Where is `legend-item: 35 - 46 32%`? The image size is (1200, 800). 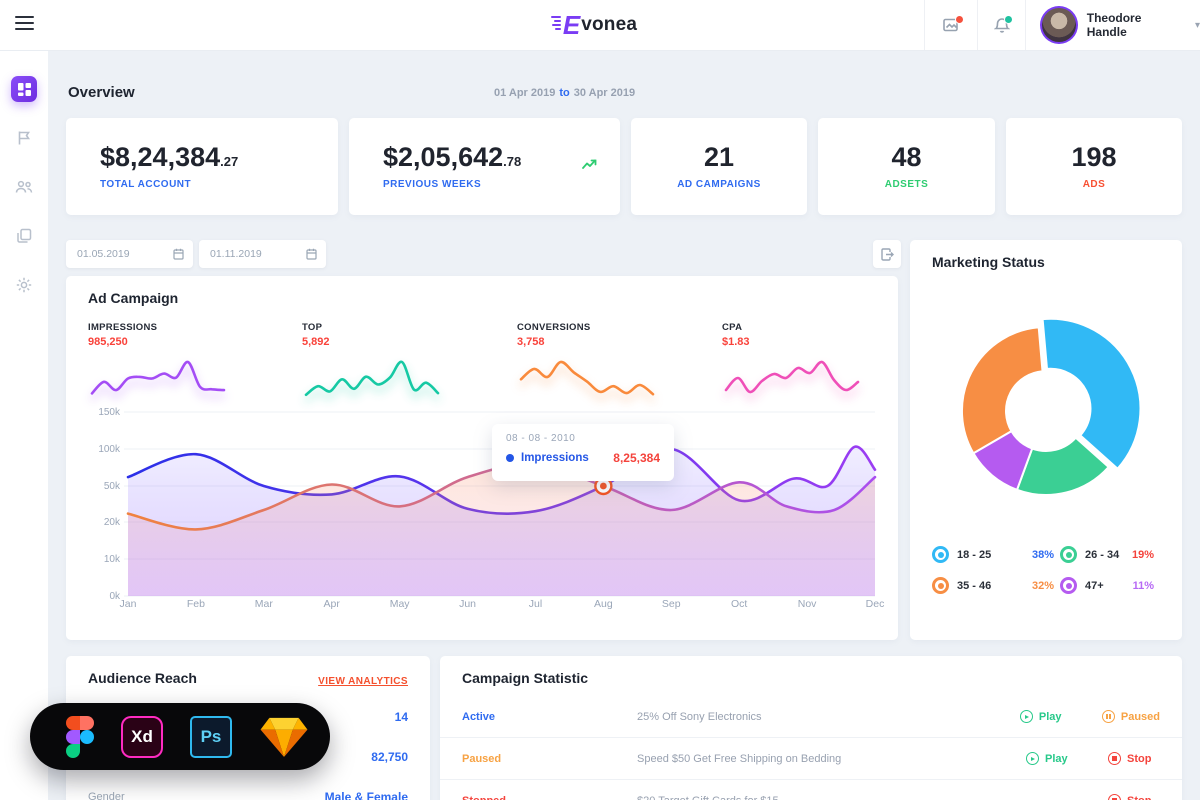
legend-item: 35 - 46 32% is located at coordinates (996, 585).